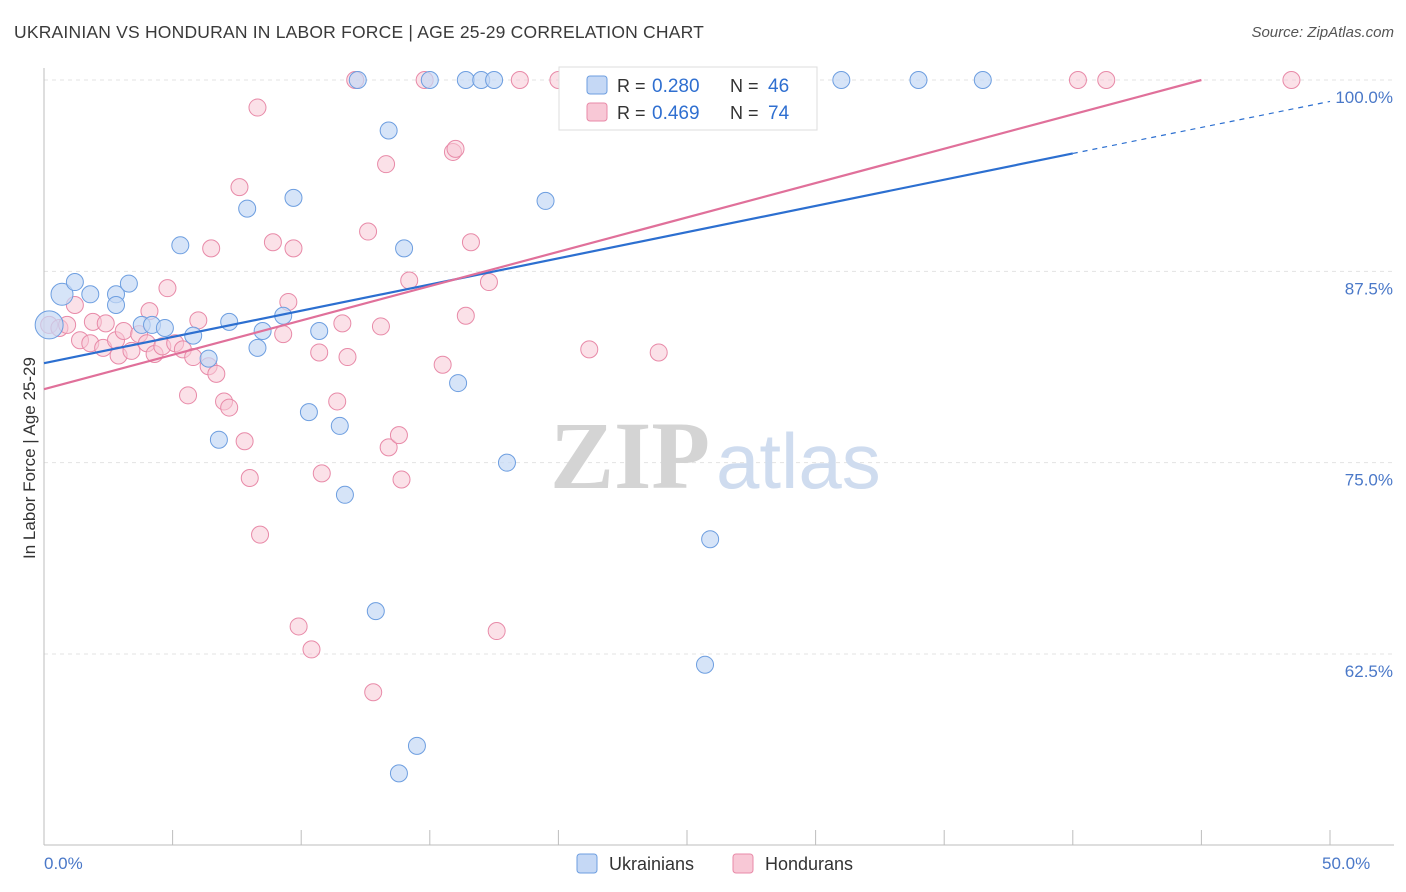 Image resolution: width=1406 pixels, height=892 pixels. What do you see at coordinates (630, 455) in the screenshot?
I see `watermark-zip: ZIP` at bounding box center [630, 455].